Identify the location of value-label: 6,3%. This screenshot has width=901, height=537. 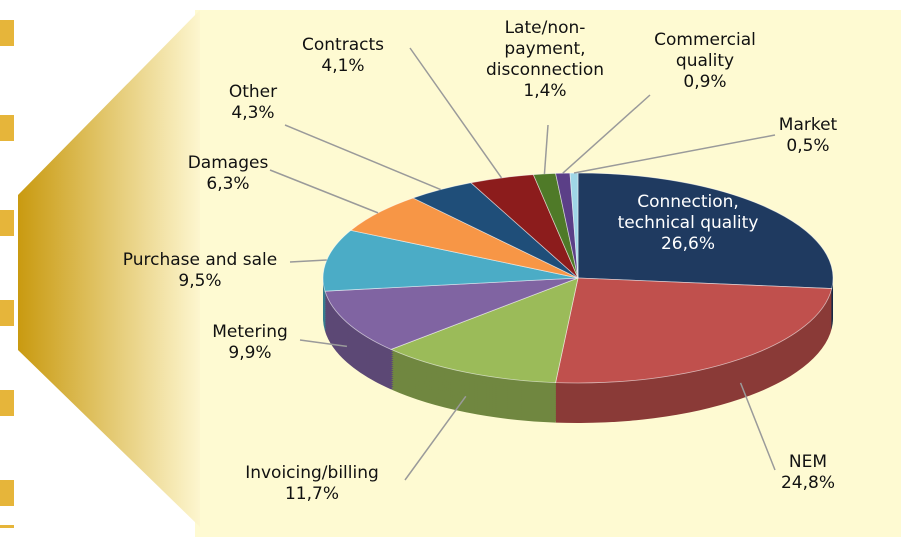
(228, 184).